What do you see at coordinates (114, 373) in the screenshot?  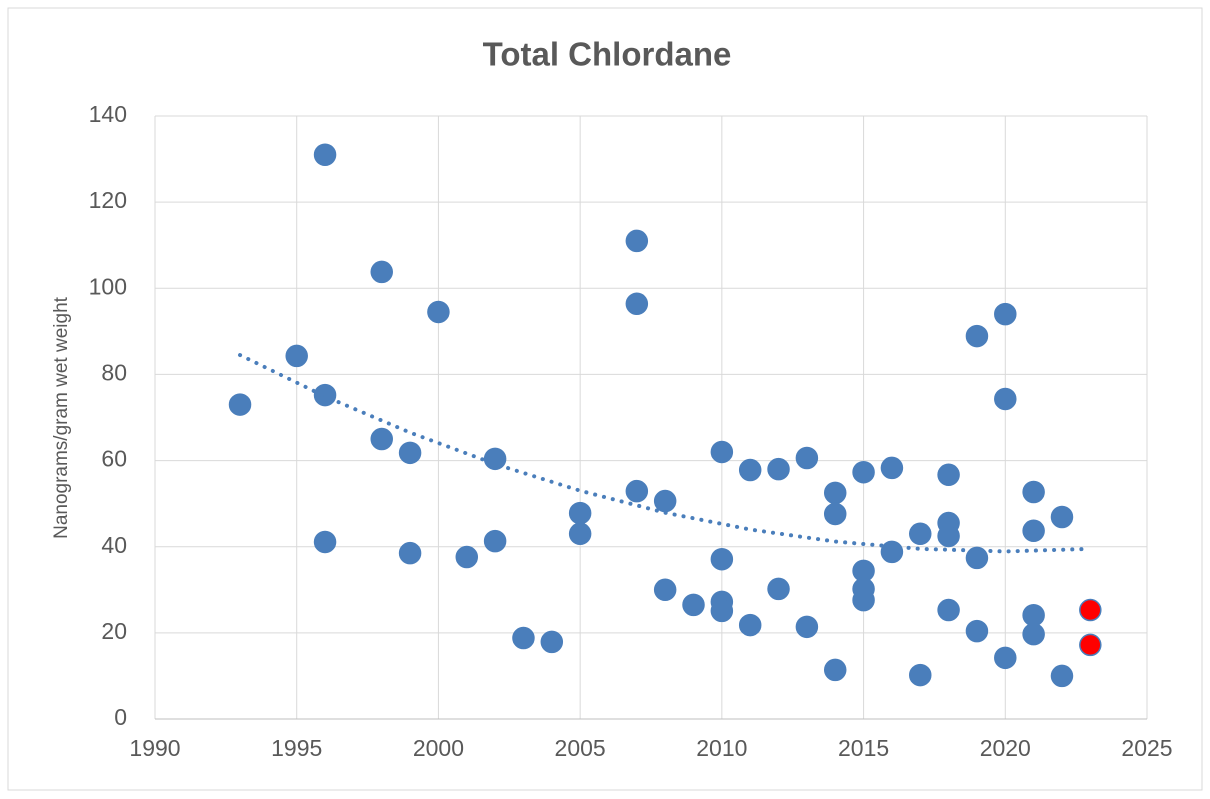 I see `y-tick-label: 80` at bounding box center [114, 373].